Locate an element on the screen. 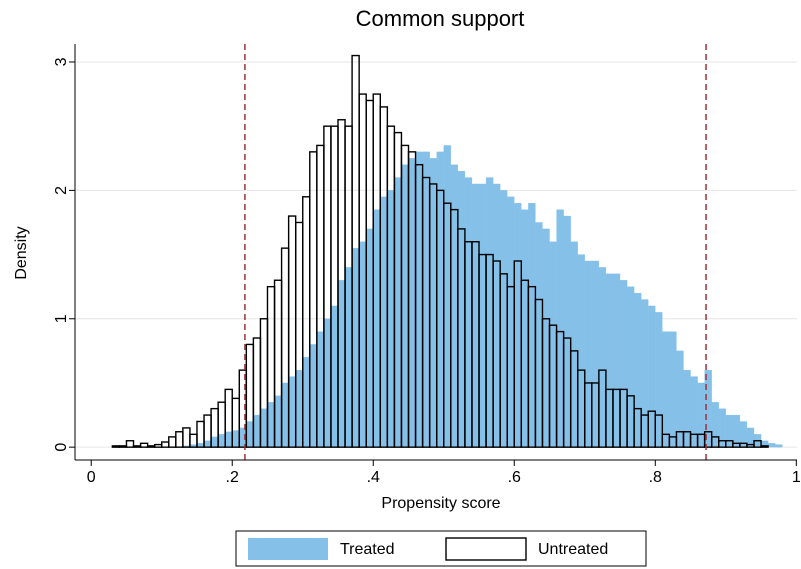 The width and height of the screenshot is (801, 569). x-tick-label: .4 is located at coordinates (373, 477).